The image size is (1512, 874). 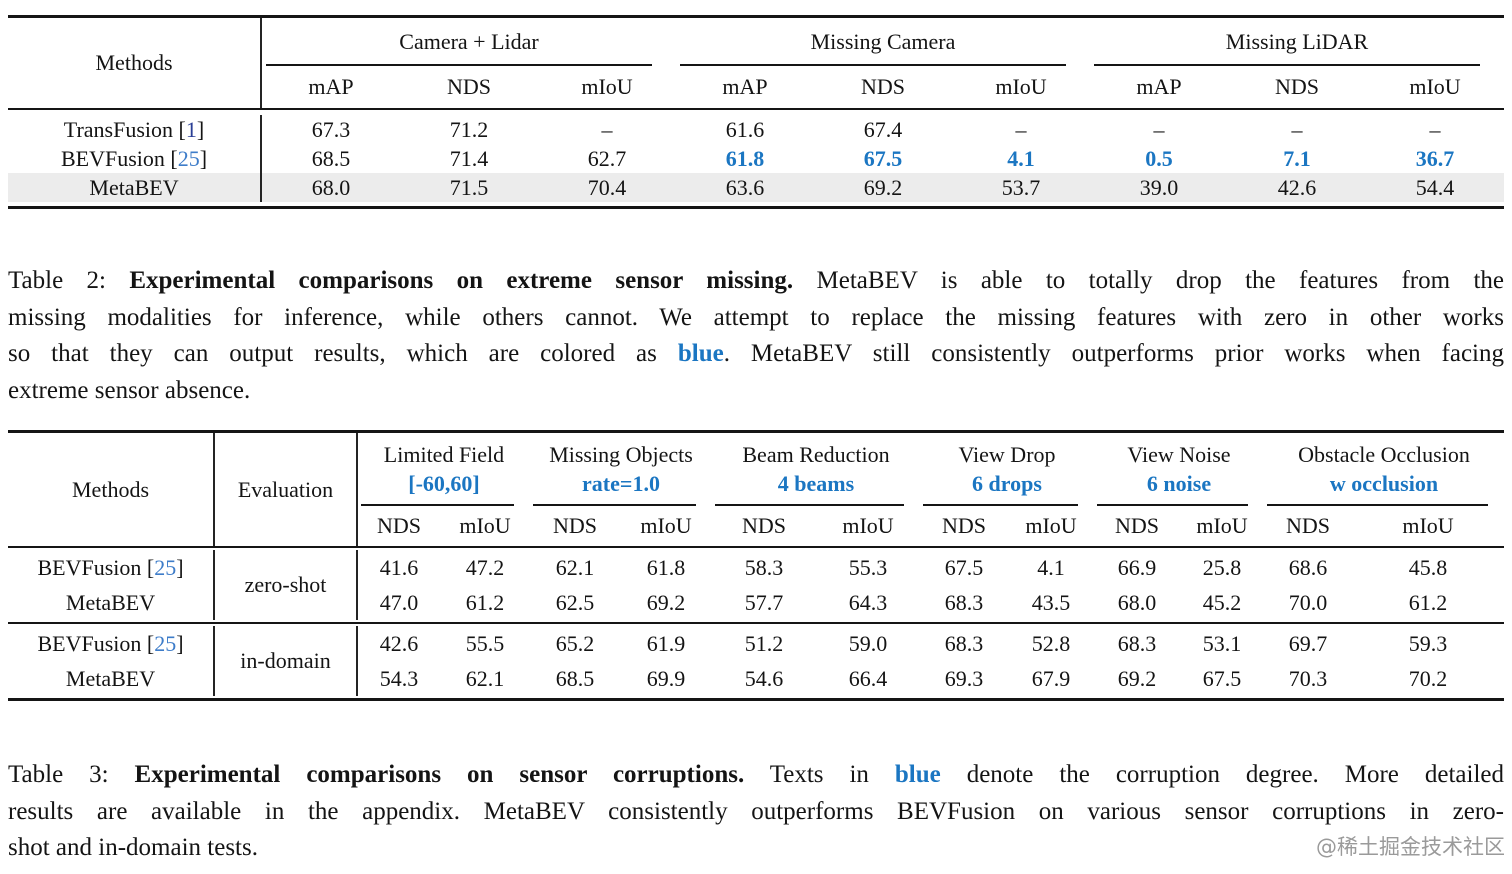 What do you see at coordinates (1021, 187) in the screenshot?
I see `table2-value-cell: 53.7` at bounding box center [1021, 187].